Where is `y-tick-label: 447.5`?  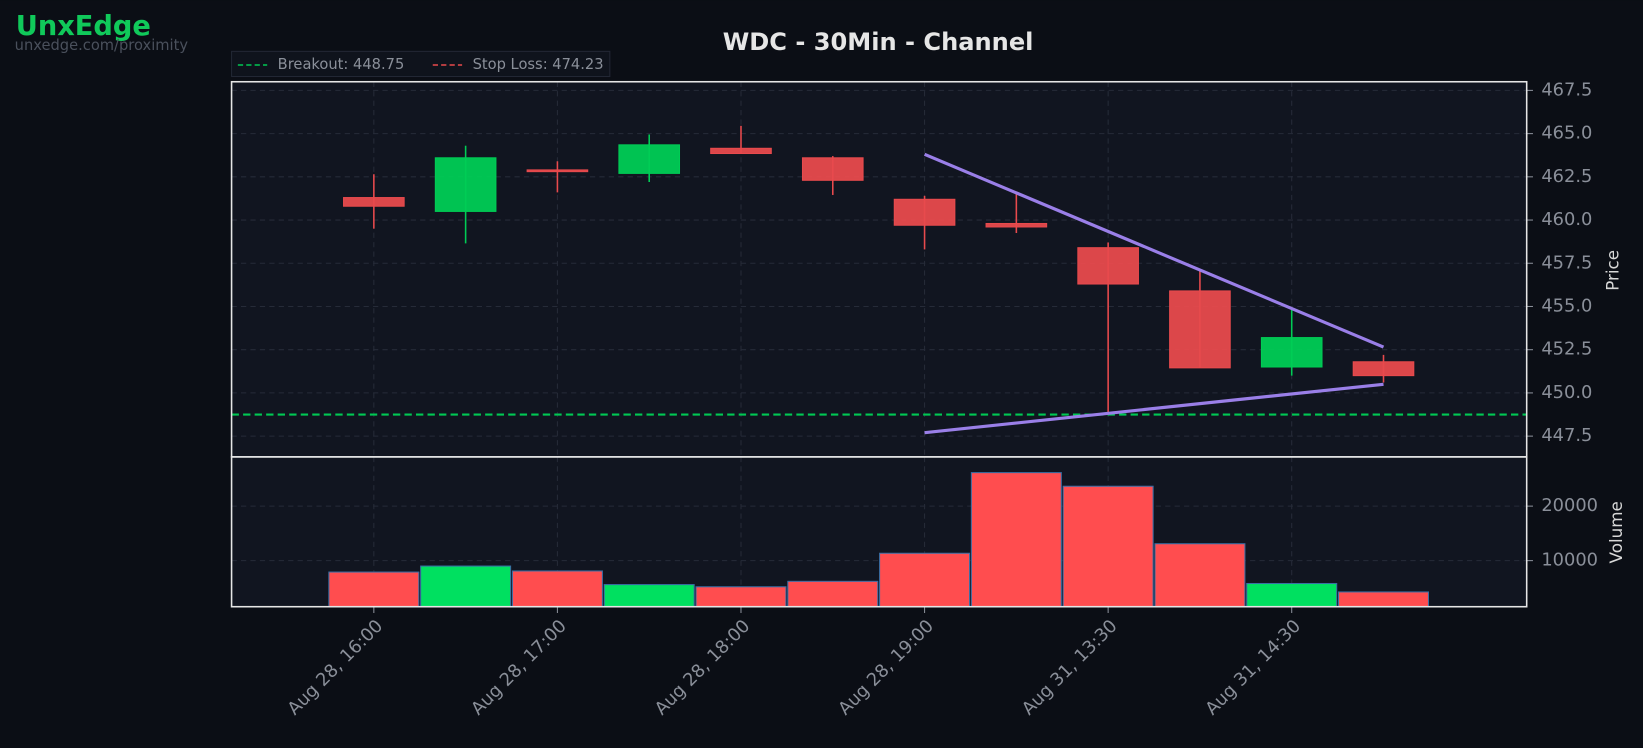 y-tick-label: 447.5 is located at coordinates (1566, 435).